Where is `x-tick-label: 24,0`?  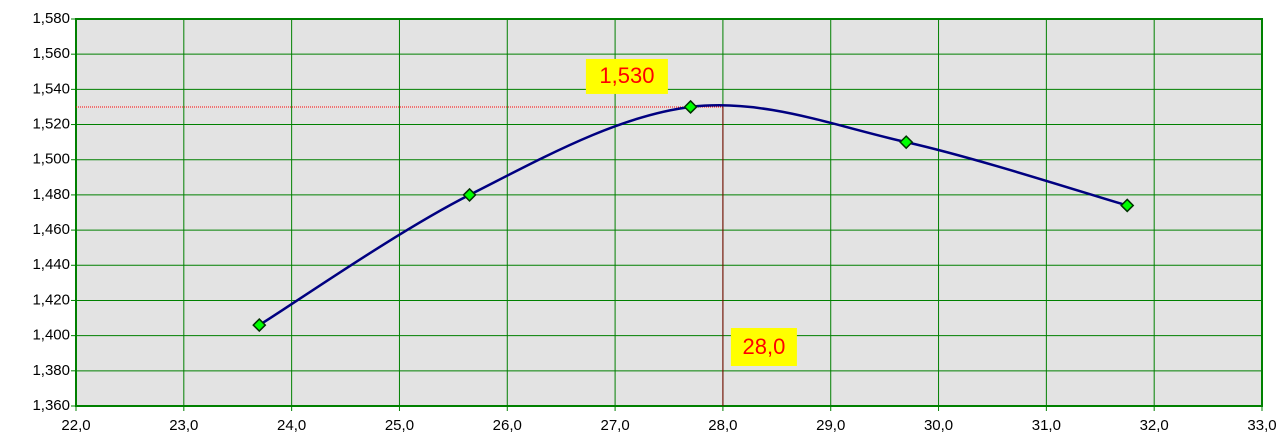
x-tick-label: 24,0 is located at coordinates (291, 425).